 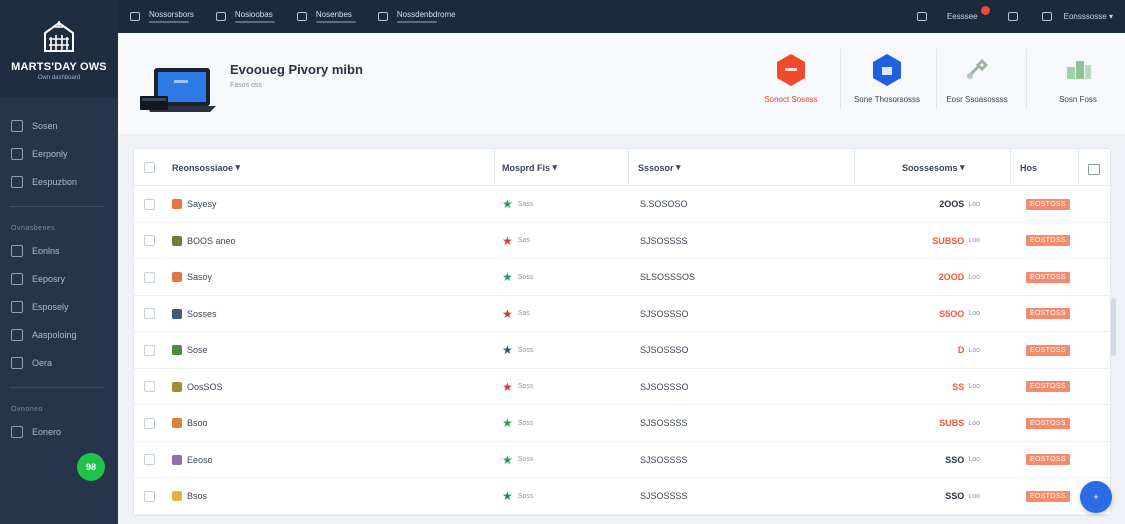 I want to click on notifications-label: Eesssee, so click(x=962, y=16).